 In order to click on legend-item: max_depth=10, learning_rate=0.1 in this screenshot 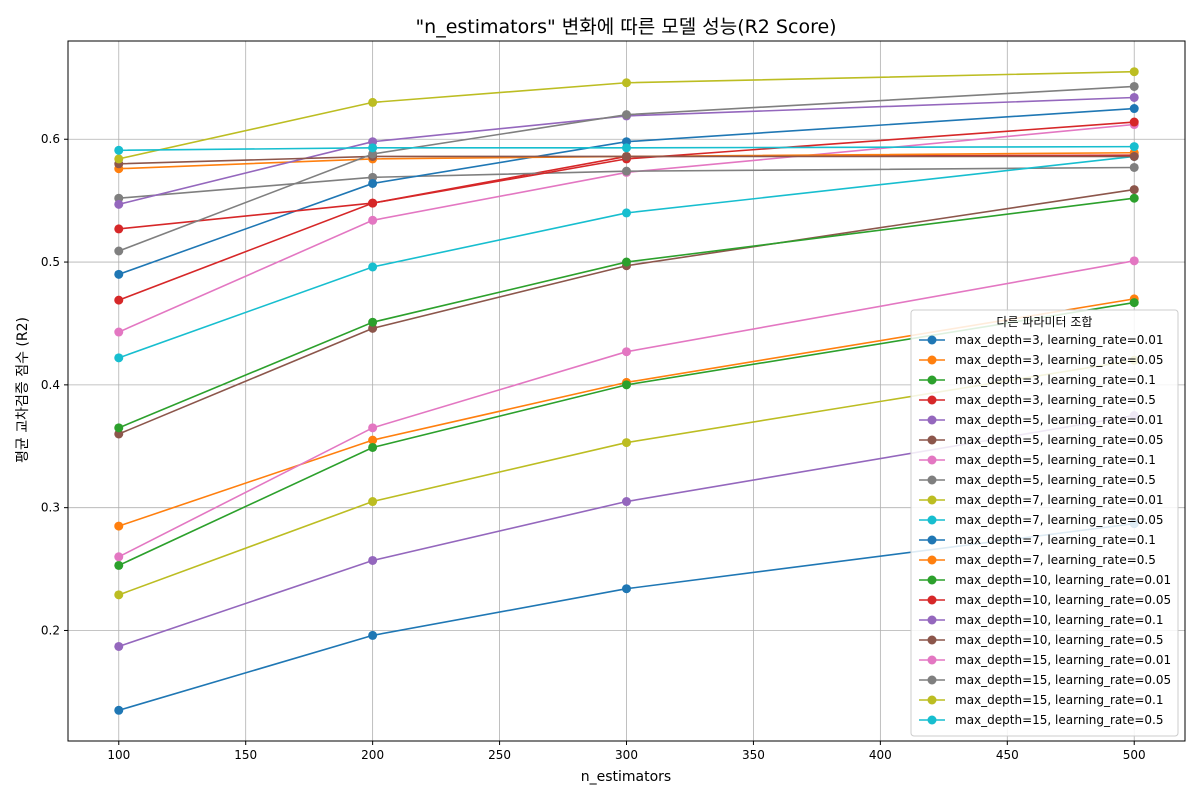, I will do `click(1041, 620)`.